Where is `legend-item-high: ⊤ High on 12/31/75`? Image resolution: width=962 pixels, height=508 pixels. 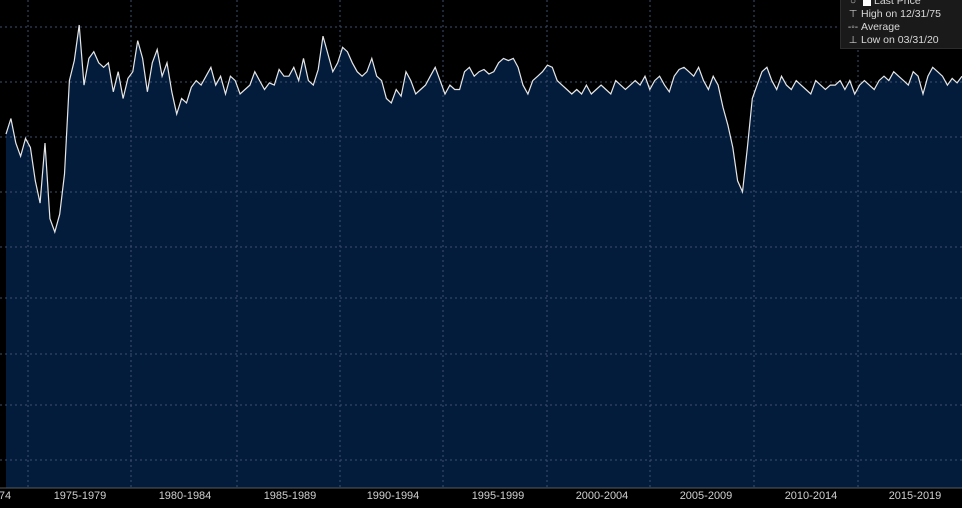
legend-item-high: ⊤ High on 12/31/75 is located at coordinates (904, 14).